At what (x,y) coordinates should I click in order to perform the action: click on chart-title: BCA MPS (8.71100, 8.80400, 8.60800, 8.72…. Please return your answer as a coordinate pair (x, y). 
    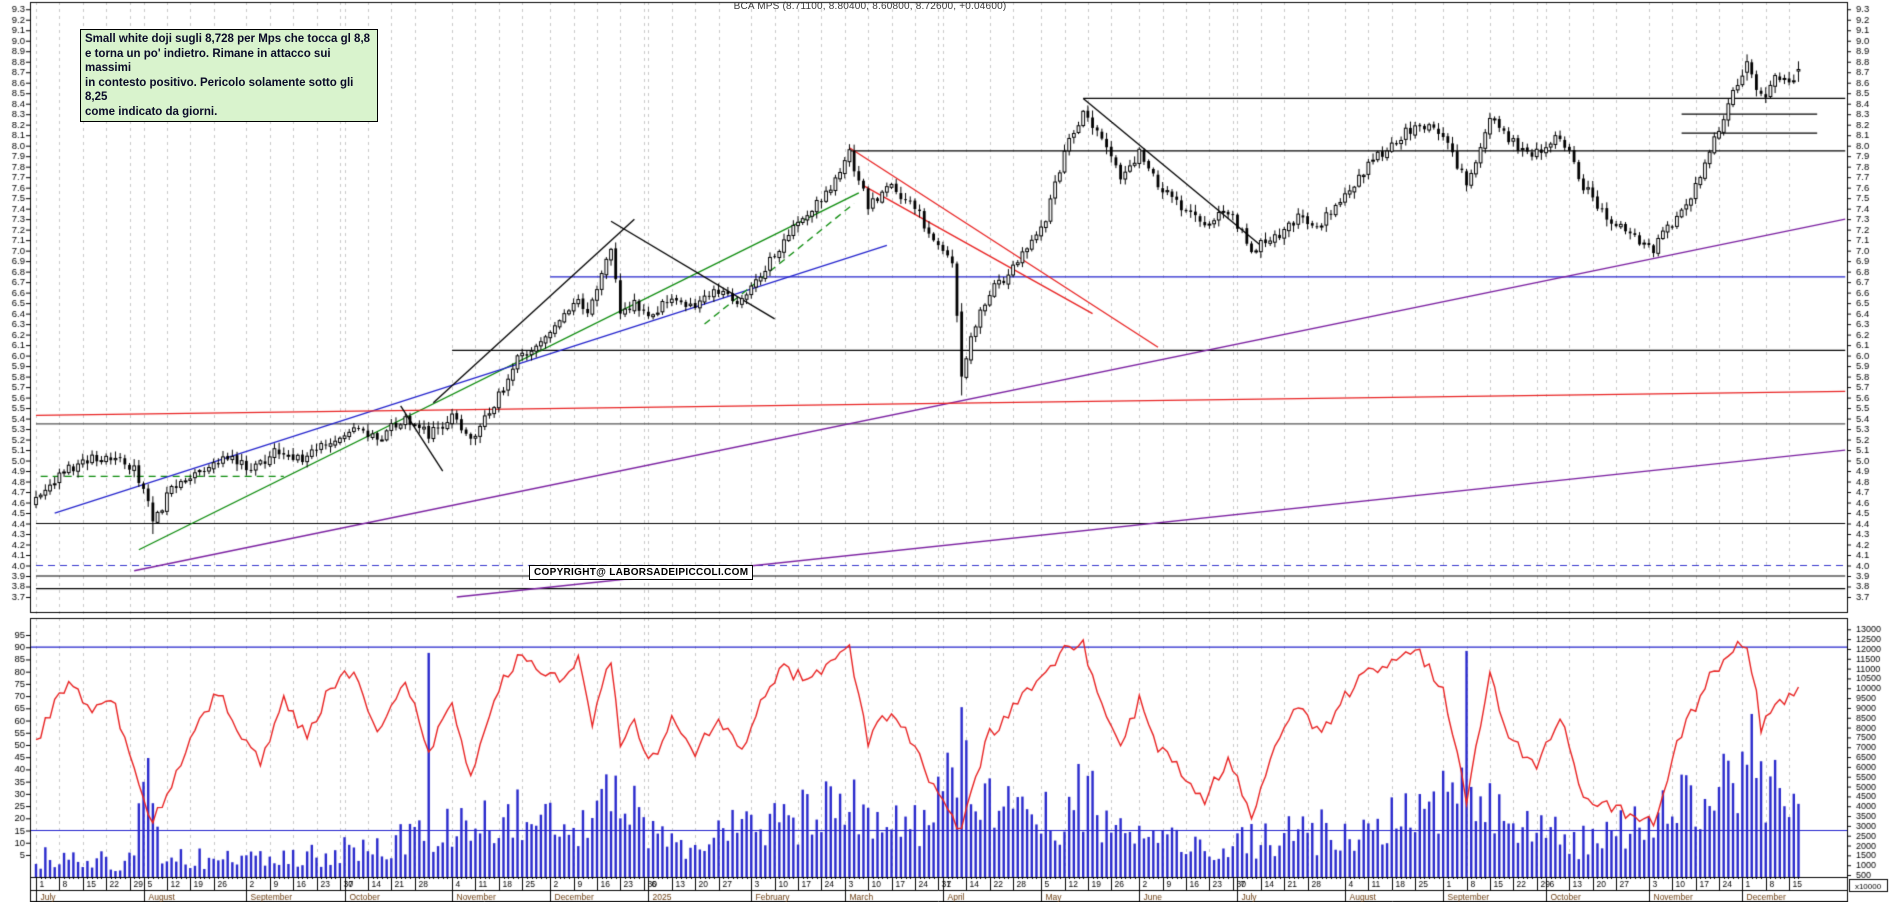
    Looking at the image, I should click on (870, 6).